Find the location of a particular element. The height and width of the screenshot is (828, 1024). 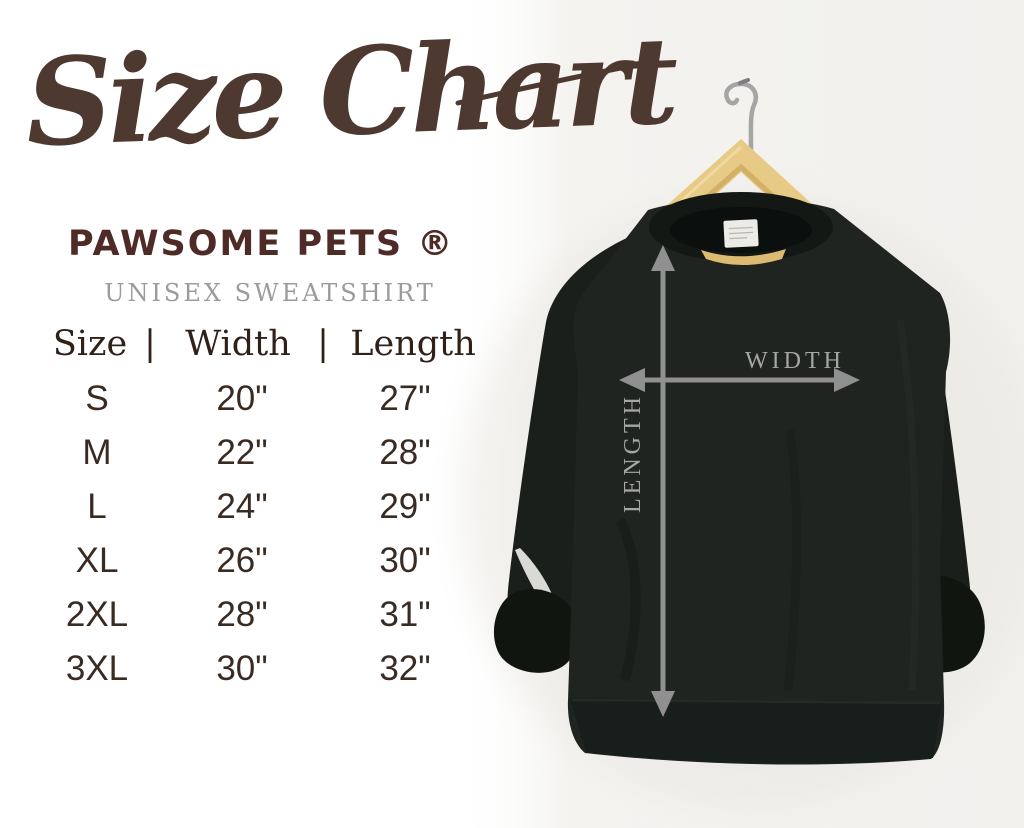

page-title: Size Chart is located at coordinates (349, 92).